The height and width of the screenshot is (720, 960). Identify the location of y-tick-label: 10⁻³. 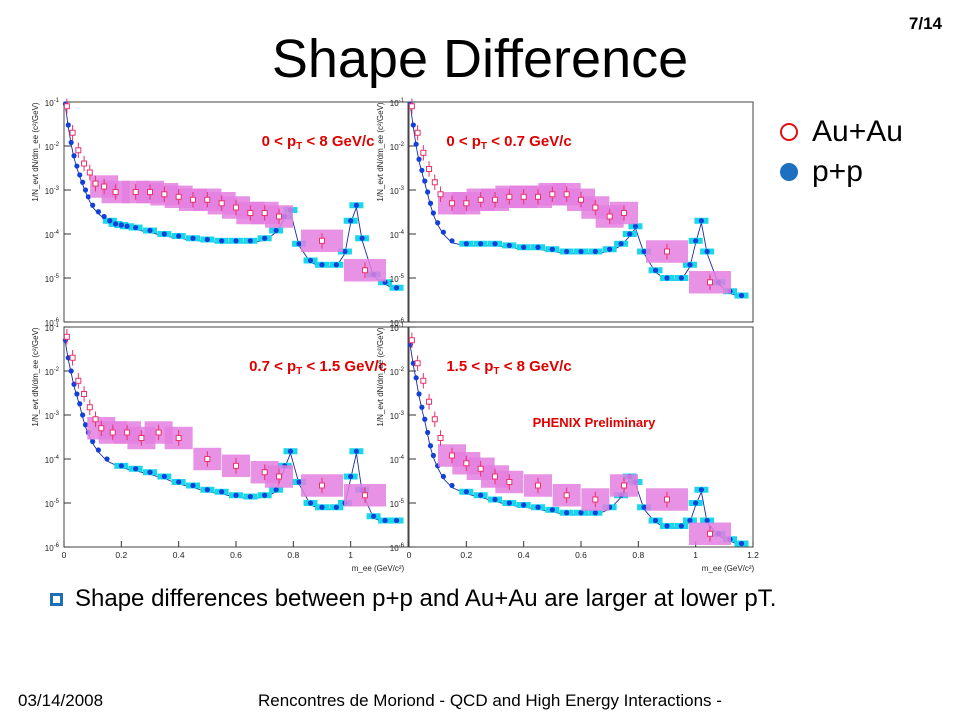
(52, 191).